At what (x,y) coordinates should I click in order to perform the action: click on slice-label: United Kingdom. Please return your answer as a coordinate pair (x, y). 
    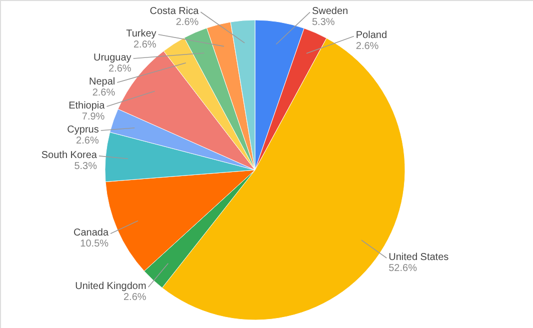
    Looking at the image, I should click on (110, 286).